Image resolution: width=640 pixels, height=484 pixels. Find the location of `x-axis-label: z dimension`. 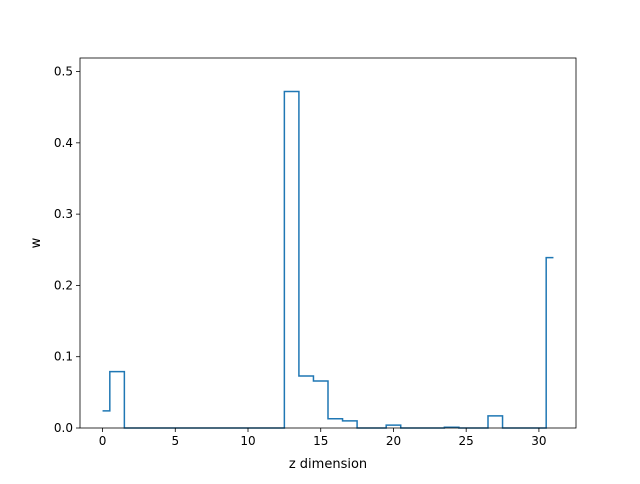

x-axis-label: z dimension is located at coordinates (328, 464).